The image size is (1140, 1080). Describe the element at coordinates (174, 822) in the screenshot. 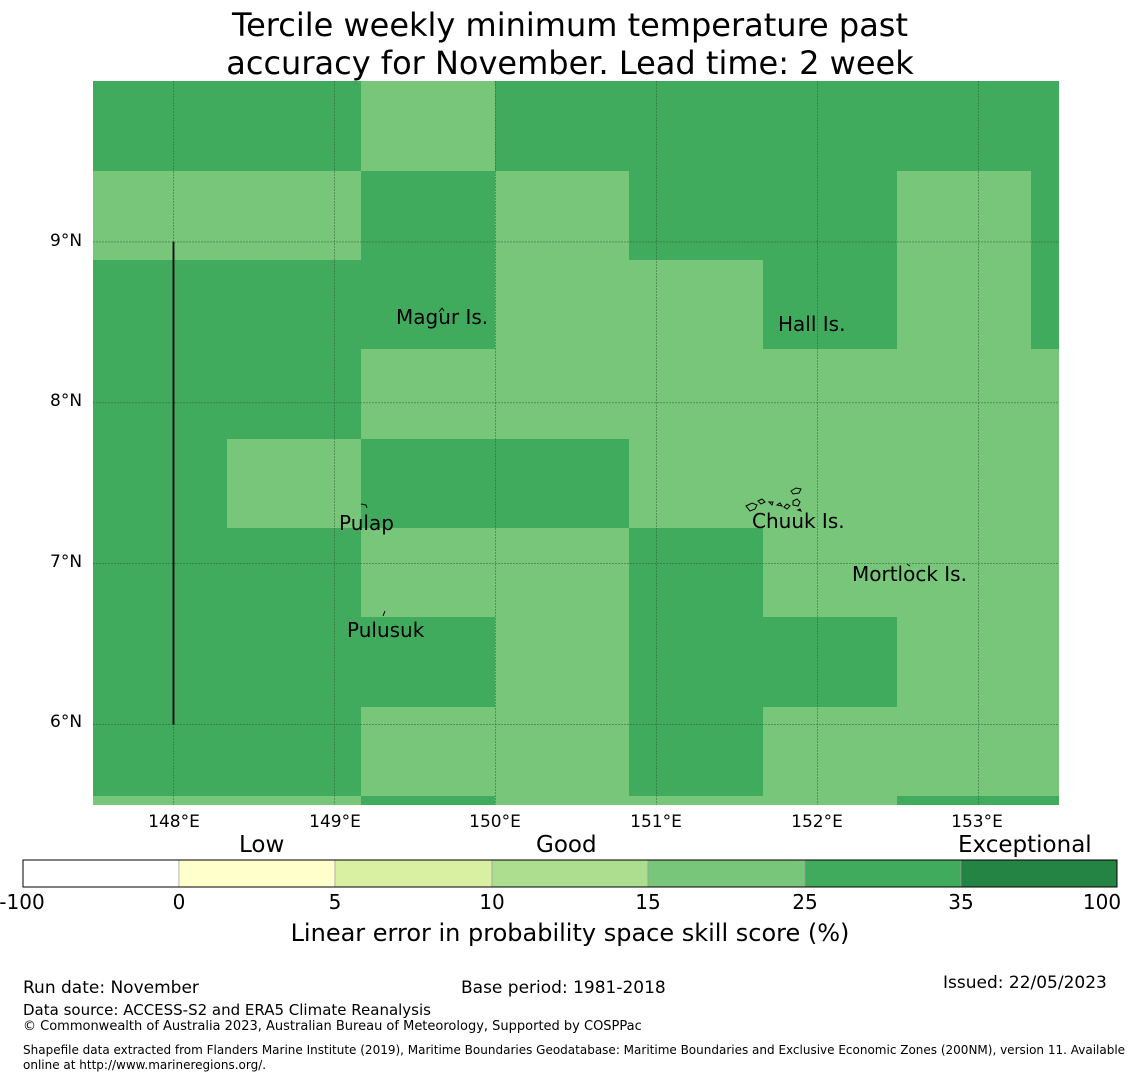

I see `lon-label-148e: 148°E` at that location.